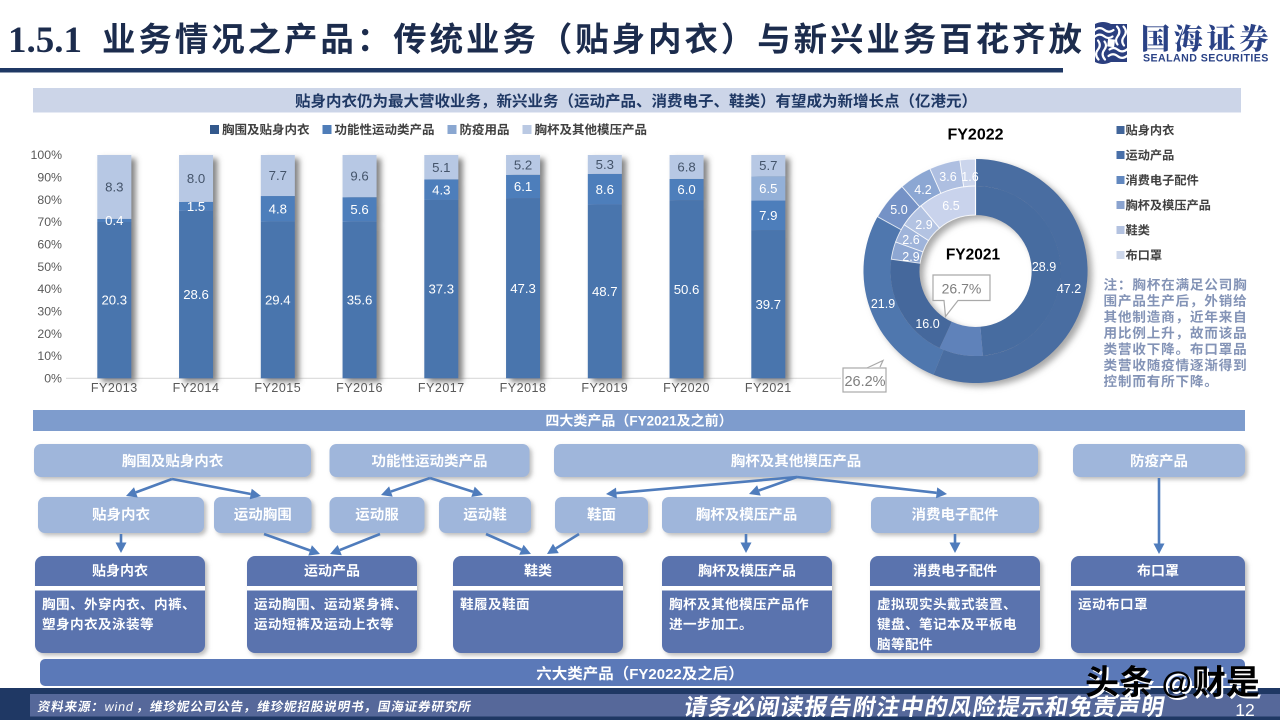  Describe the element at coordinates (359, 176) in the screenshot. I see `svg-text: 9.6` at that location.